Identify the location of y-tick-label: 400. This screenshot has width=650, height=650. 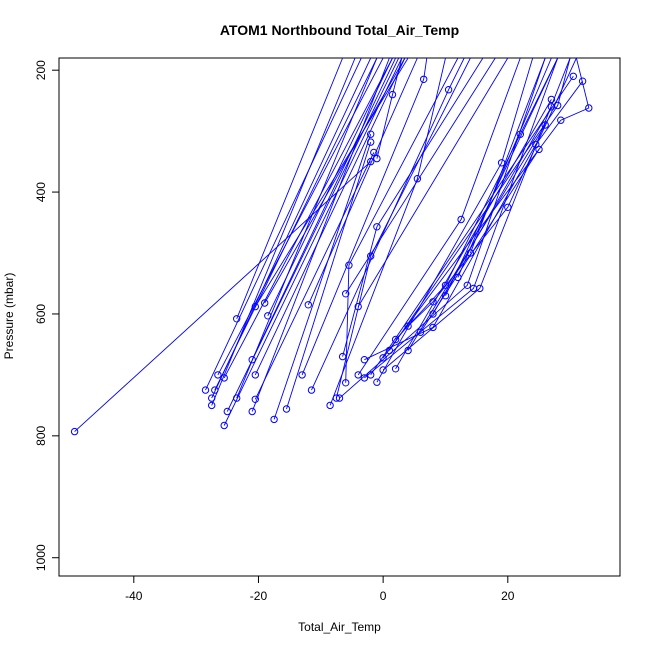
(41, 192).